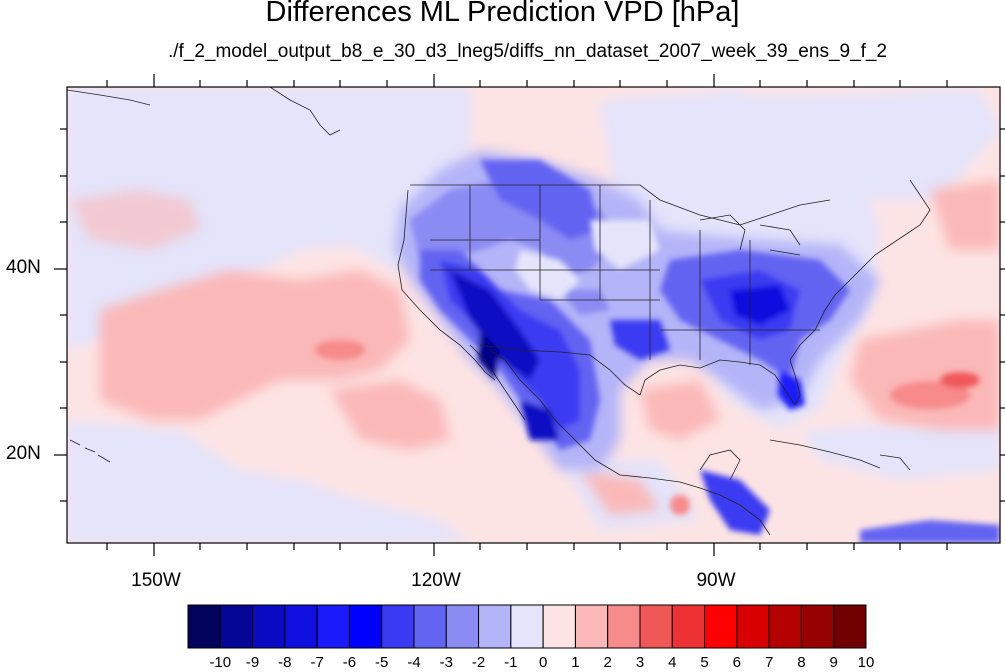 This screenshot has height=672, width=1005. Describe the element at coordinates (478, 662) in the screenshot. I see `colorbar-label: -2` at that location.